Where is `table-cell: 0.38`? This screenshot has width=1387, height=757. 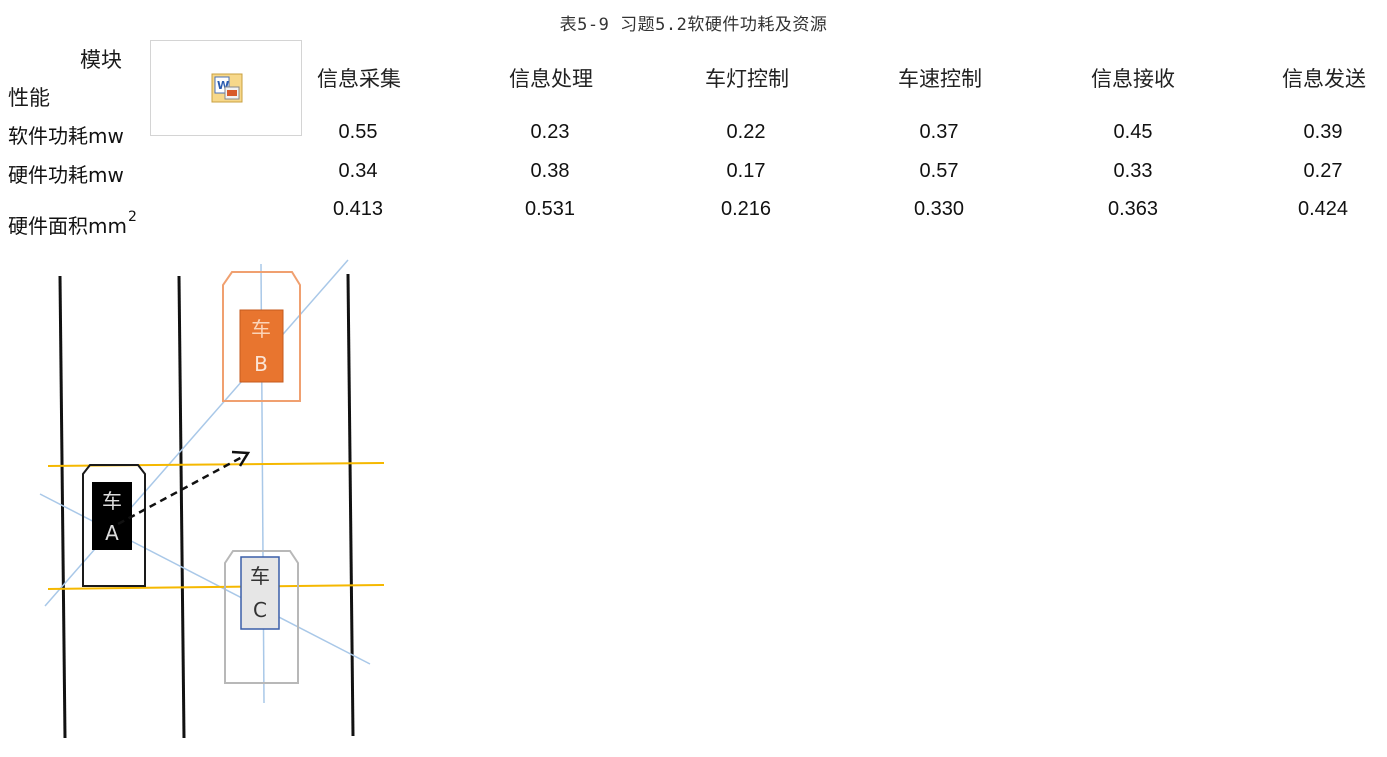
table-cell: 0.38 is located at coordinates (550, 171).